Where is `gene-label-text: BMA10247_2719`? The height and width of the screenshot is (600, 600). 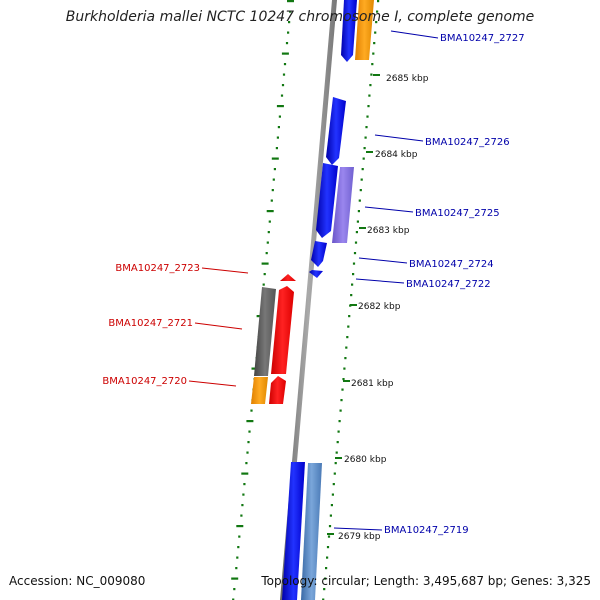 gene-label-text: BMA10247_2719 is located at coordinates (426, 530).